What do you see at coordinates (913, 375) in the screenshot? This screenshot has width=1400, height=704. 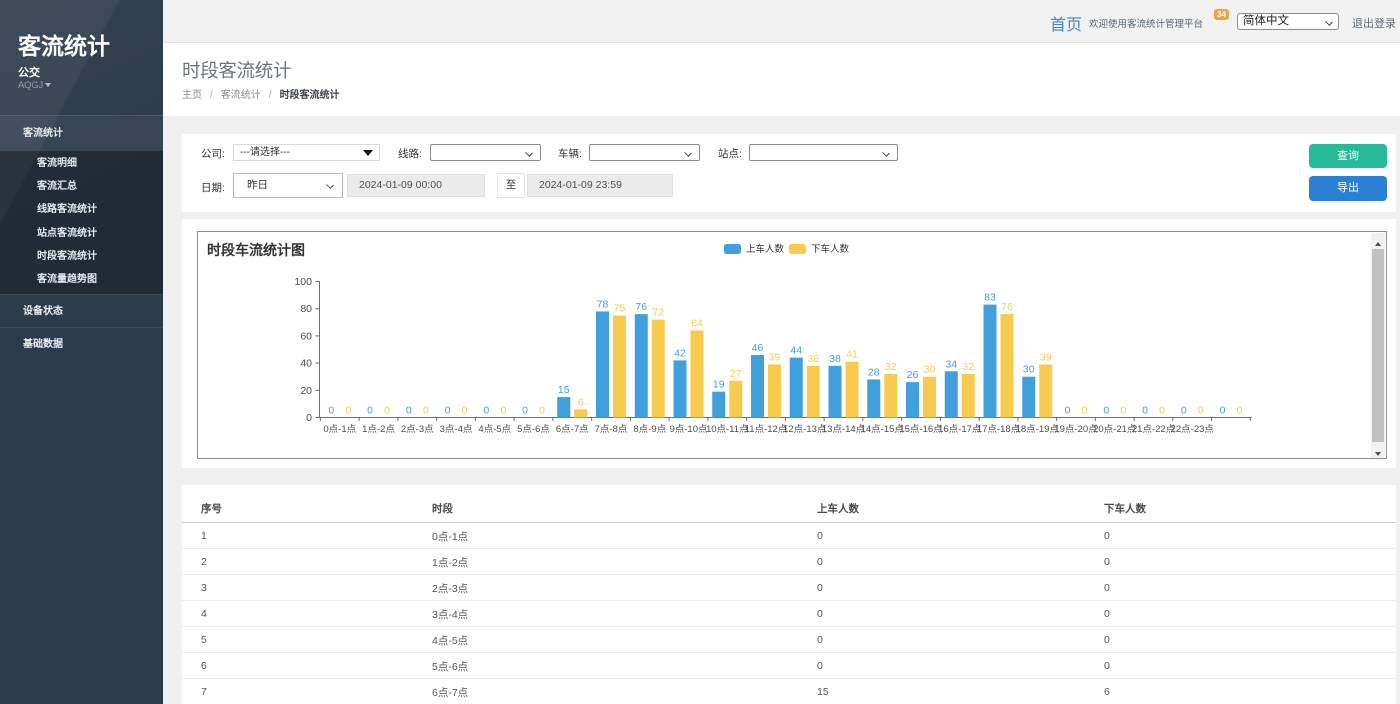 I see `svg-text: 26` at bounding box center [913, 375].